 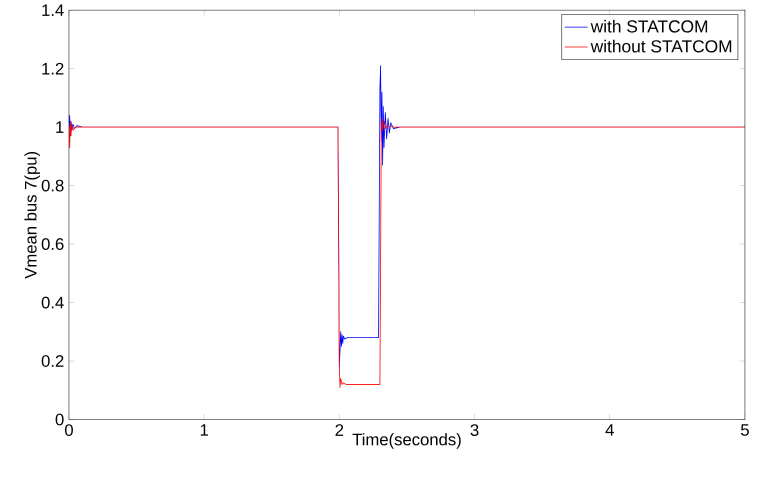 What do you see at coordinates (60, 128) in the screenshot?
I see `y-tick-label: 1` at bounding box center [60, 128].